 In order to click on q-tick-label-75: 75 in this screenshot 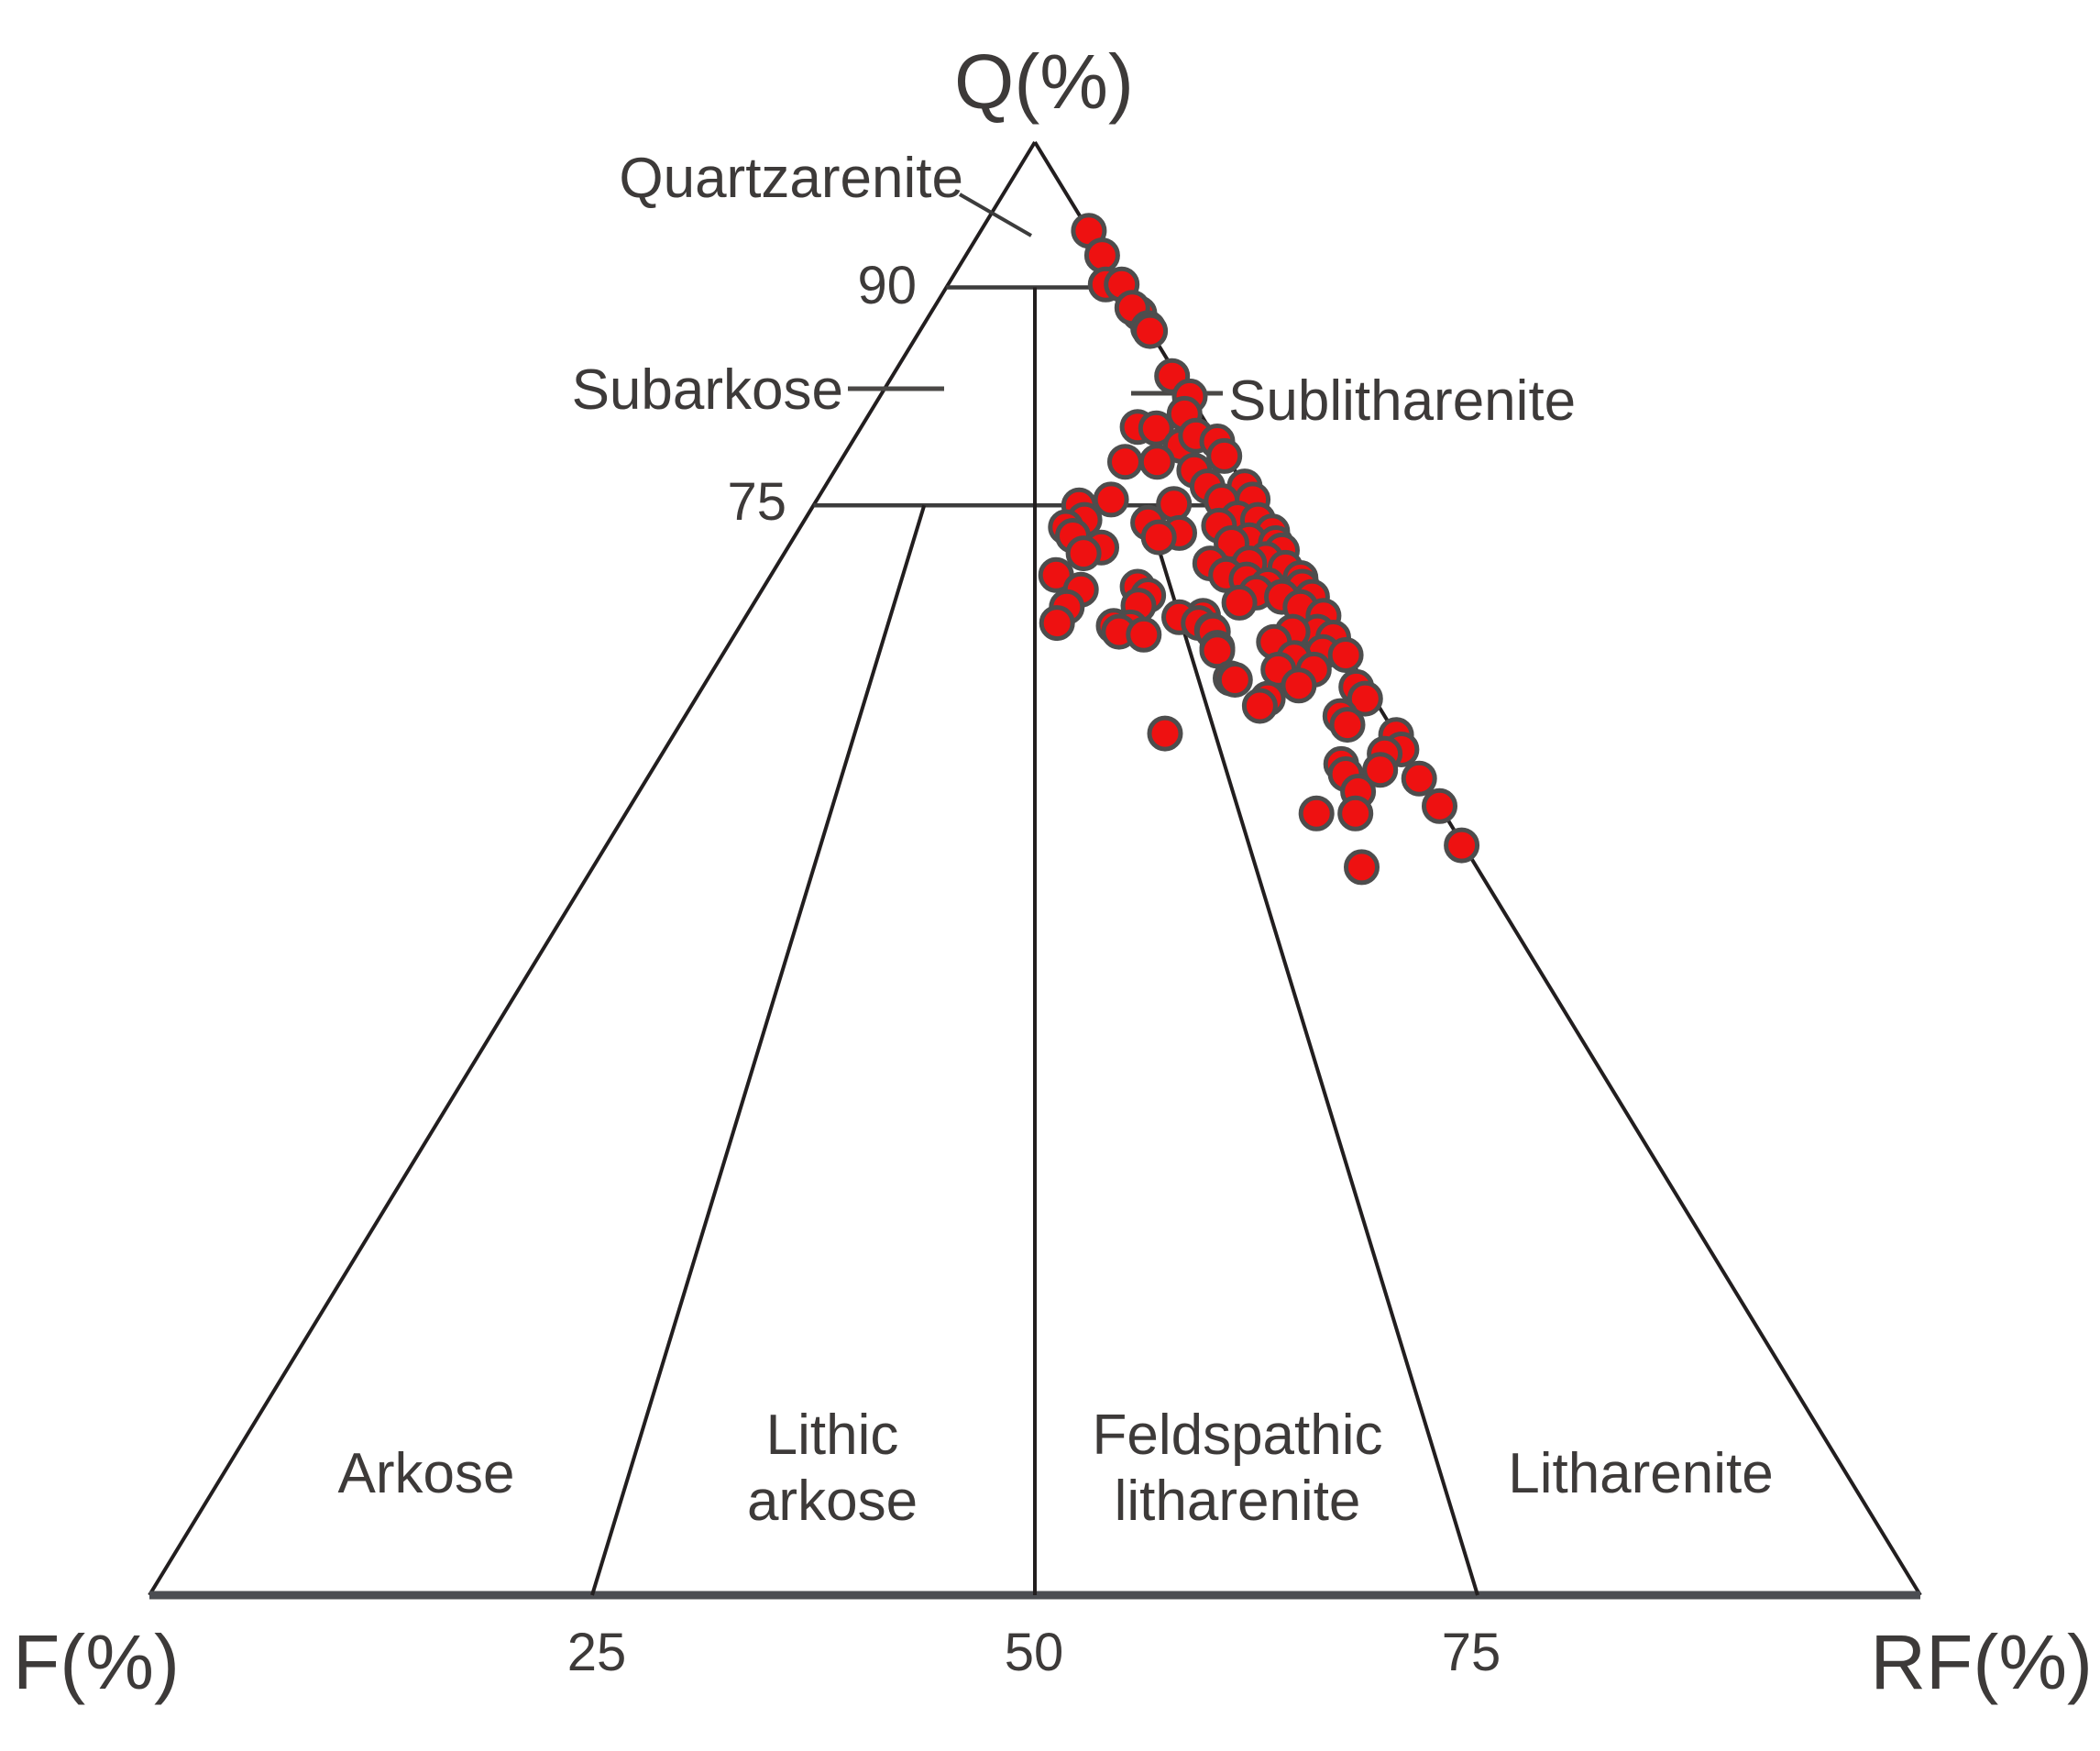, I will do `click(756, 502)`.